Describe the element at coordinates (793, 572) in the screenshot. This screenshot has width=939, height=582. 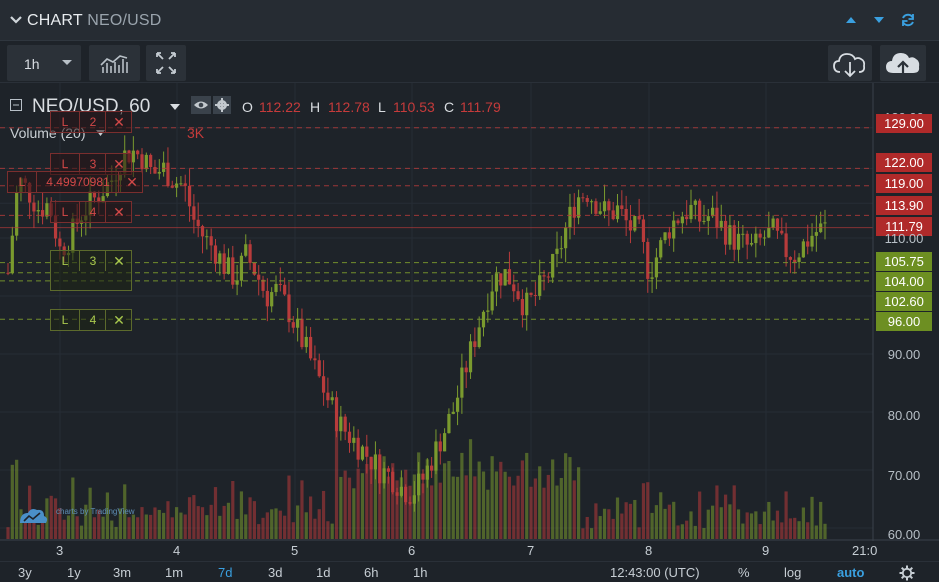
I see `log-scale-toggle: log` at that location.